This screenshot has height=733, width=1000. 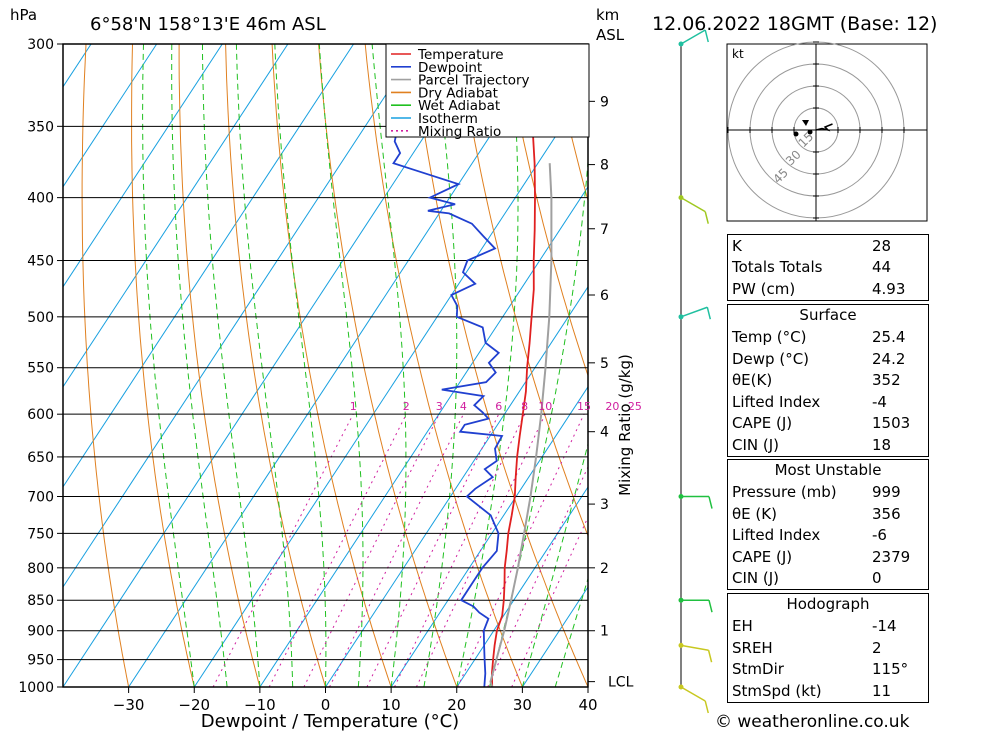 I want to click on legend-label: Parcel Trajectory, so click(x=474, y=81).